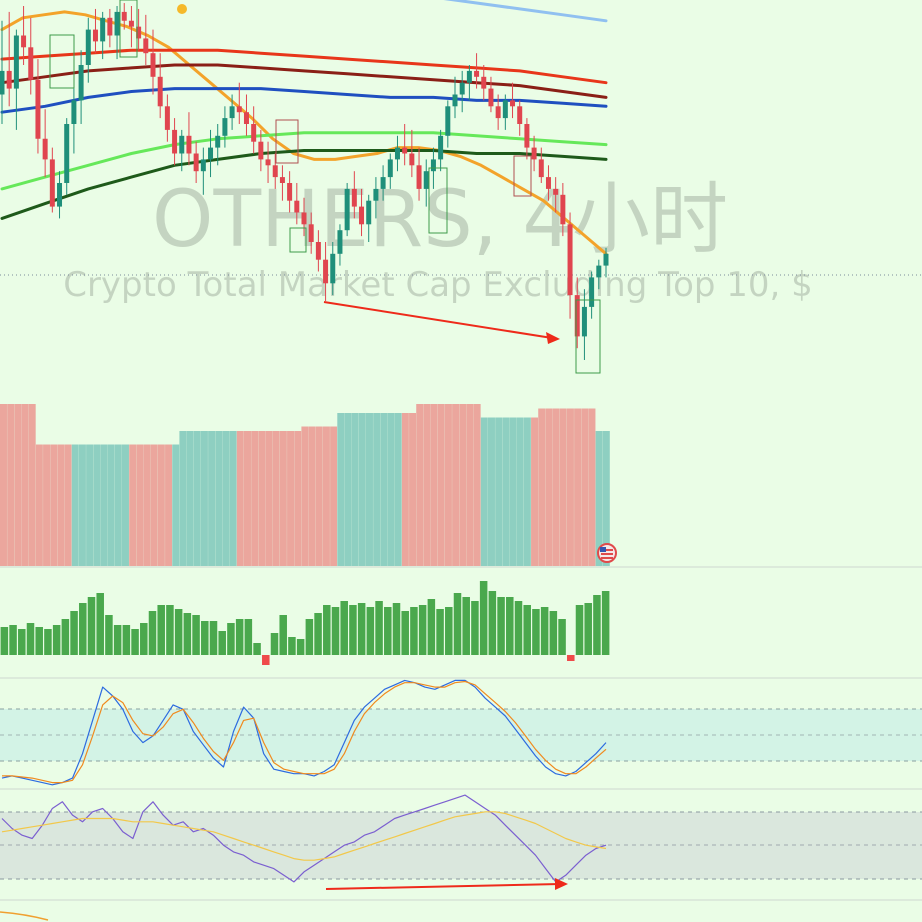 This screenshot has width=922, height=922. Describe the element at coordinates (24, 916) in the screenshot. I see `bottom-pane-line` at that location.